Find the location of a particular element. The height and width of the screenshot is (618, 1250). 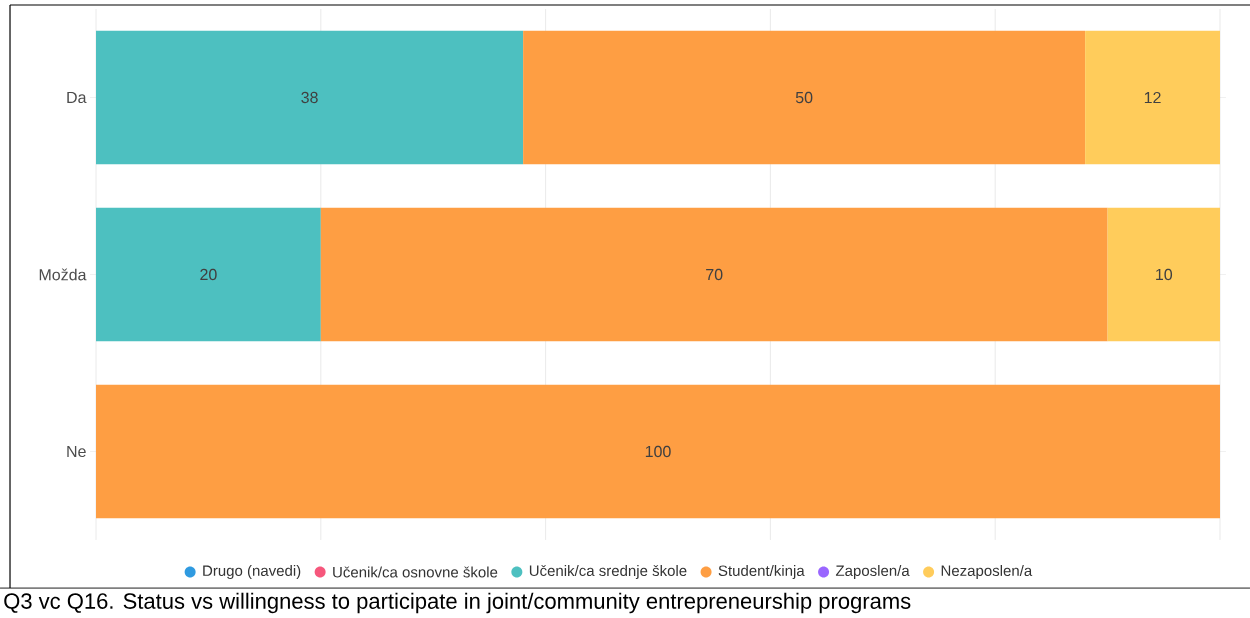

legend-label: Zaposlen/a is located at coordinates (872, 571).